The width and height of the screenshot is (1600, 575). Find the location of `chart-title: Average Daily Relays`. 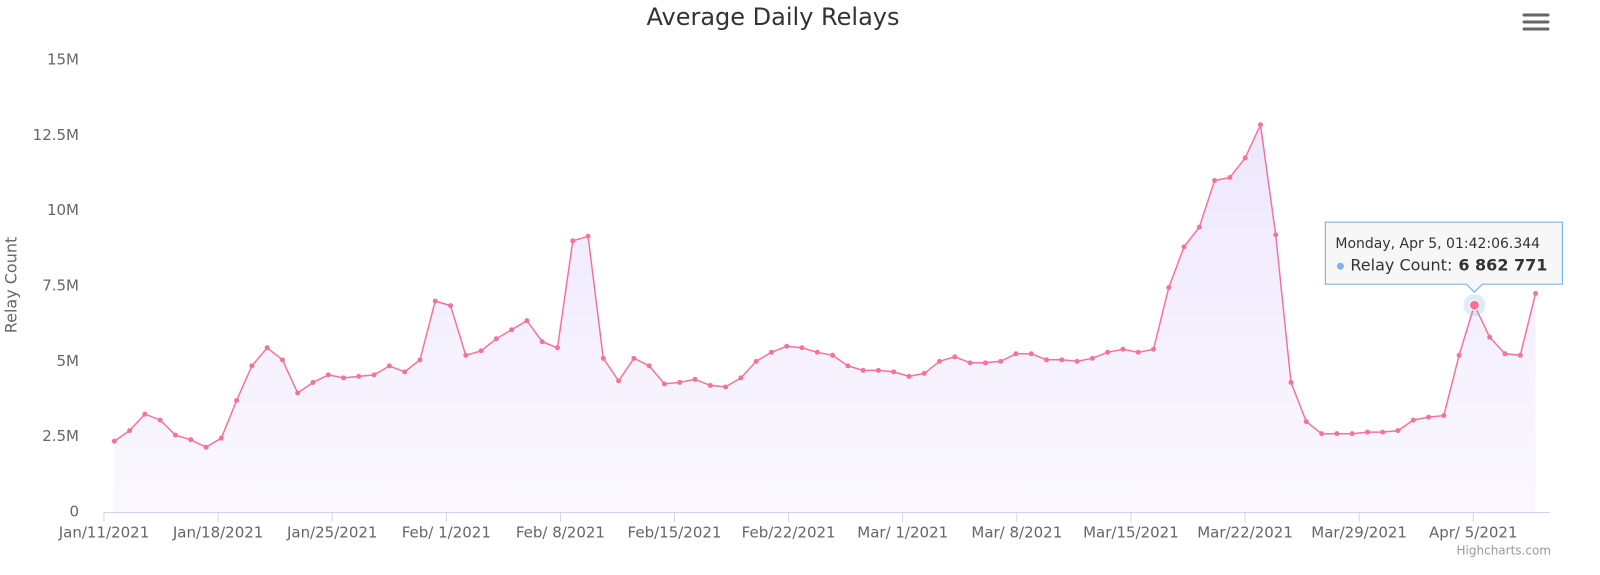

chart-title: Average Daily Relays is located at coordinates (773, 17).